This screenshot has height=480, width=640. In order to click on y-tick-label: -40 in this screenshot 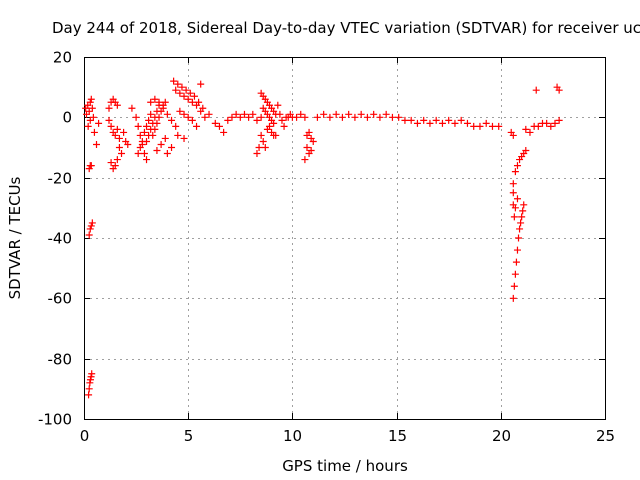, I will do `click(60, 239)`.